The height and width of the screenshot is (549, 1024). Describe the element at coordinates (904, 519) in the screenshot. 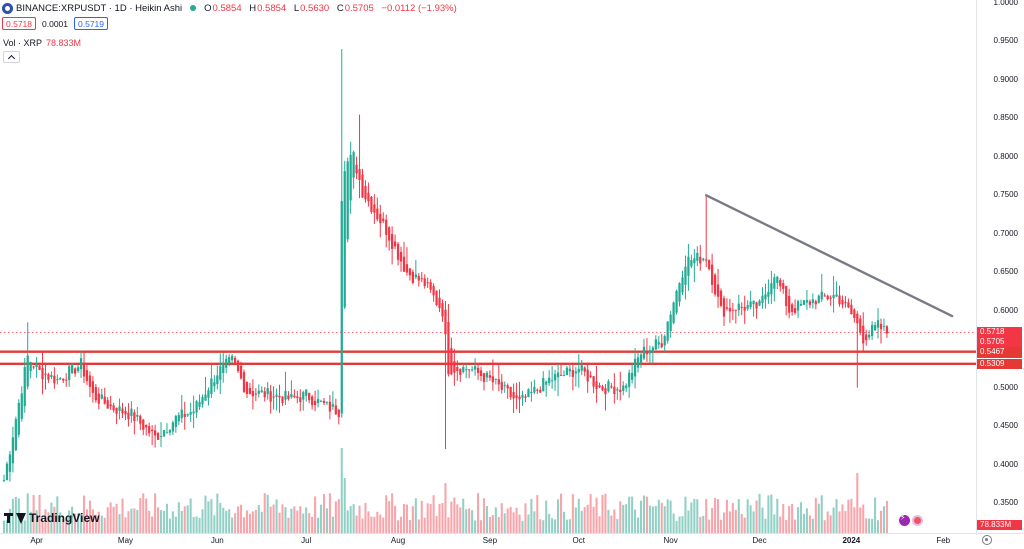

I see `lightning-event-icon` at that location.